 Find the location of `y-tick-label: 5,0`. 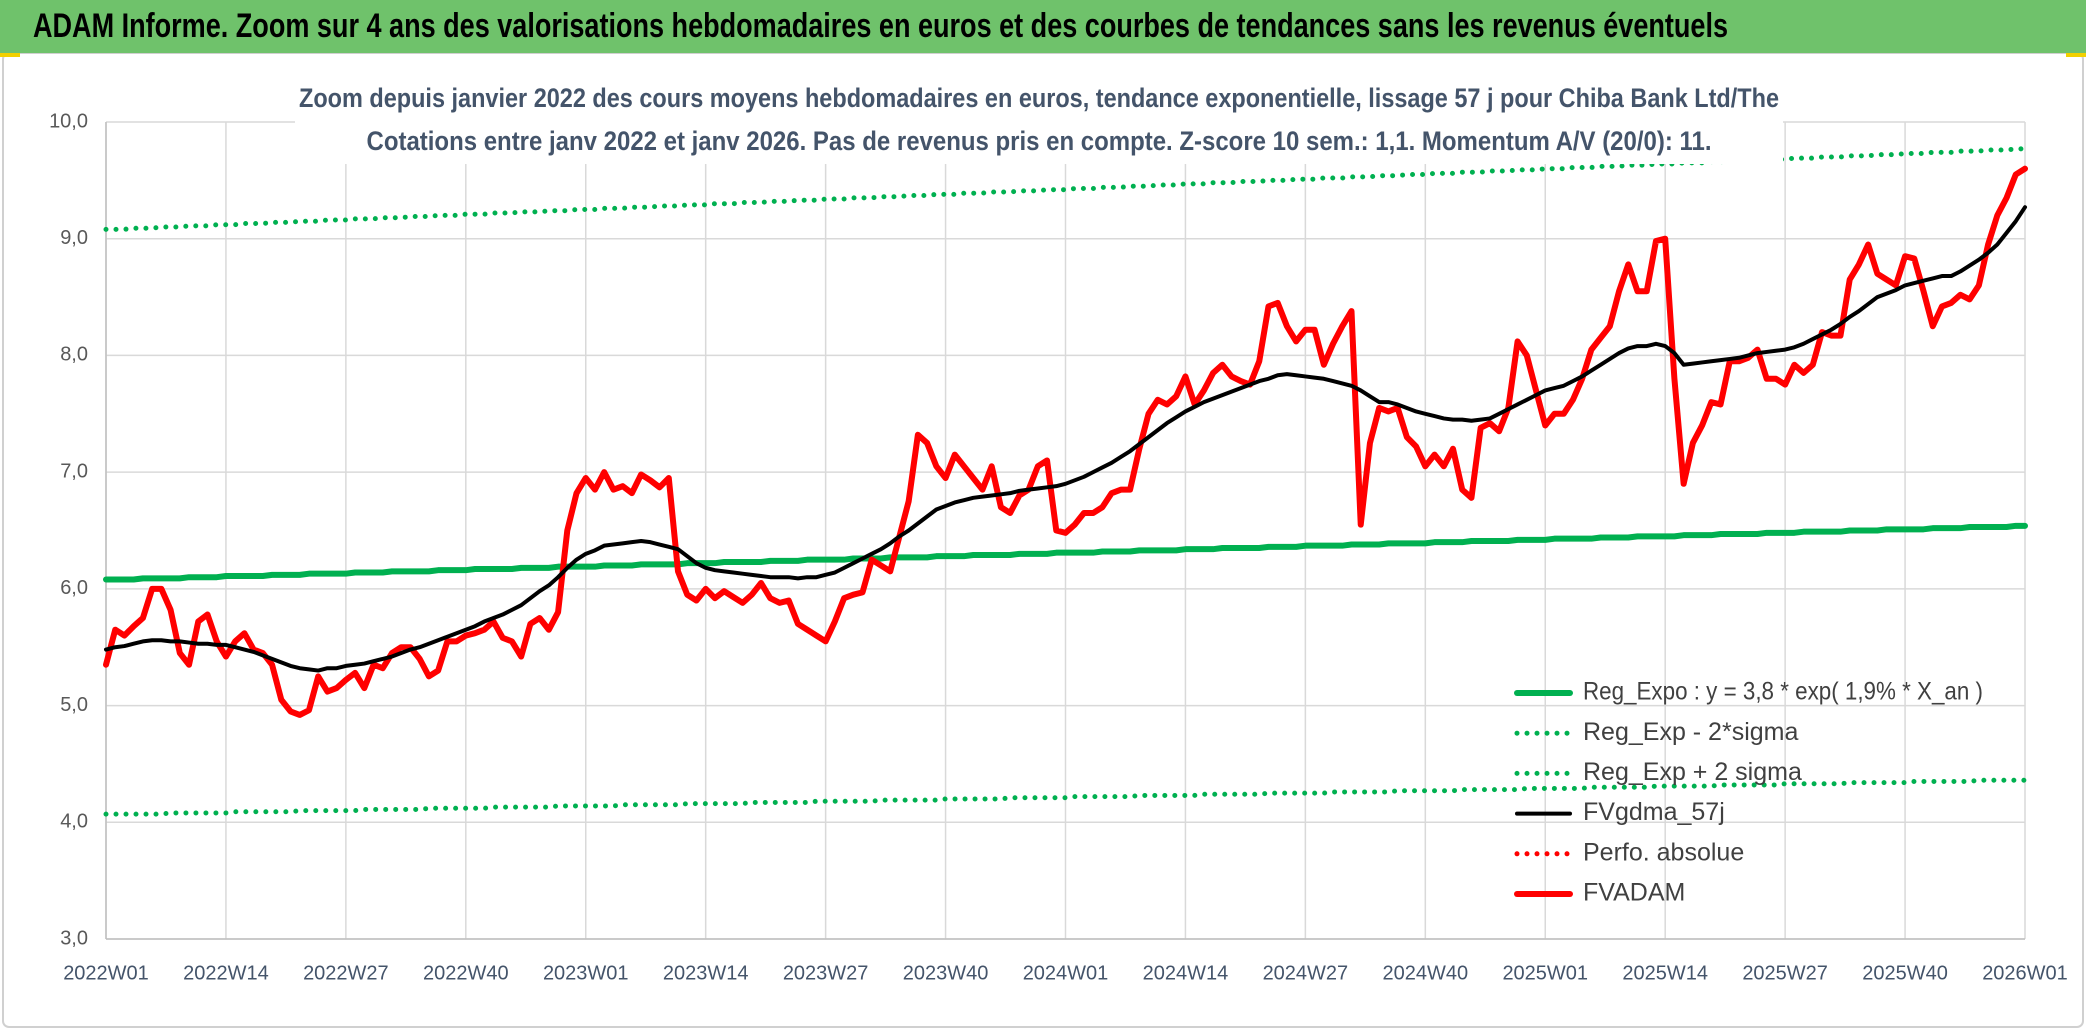

y-tick-label: 5,0 is located at coordinates (74, 705).